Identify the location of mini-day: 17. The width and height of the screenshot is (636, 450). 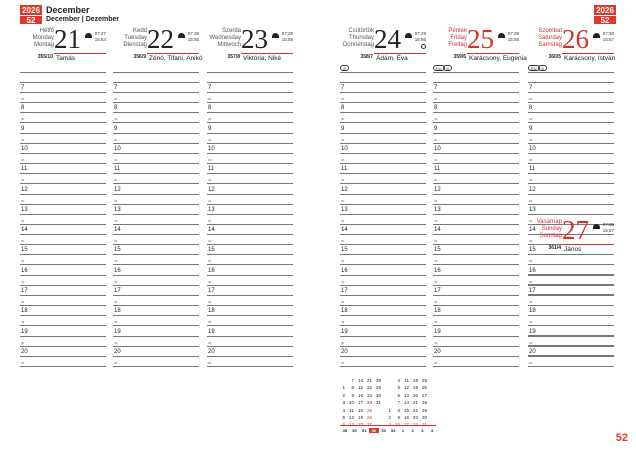
(360, 403).